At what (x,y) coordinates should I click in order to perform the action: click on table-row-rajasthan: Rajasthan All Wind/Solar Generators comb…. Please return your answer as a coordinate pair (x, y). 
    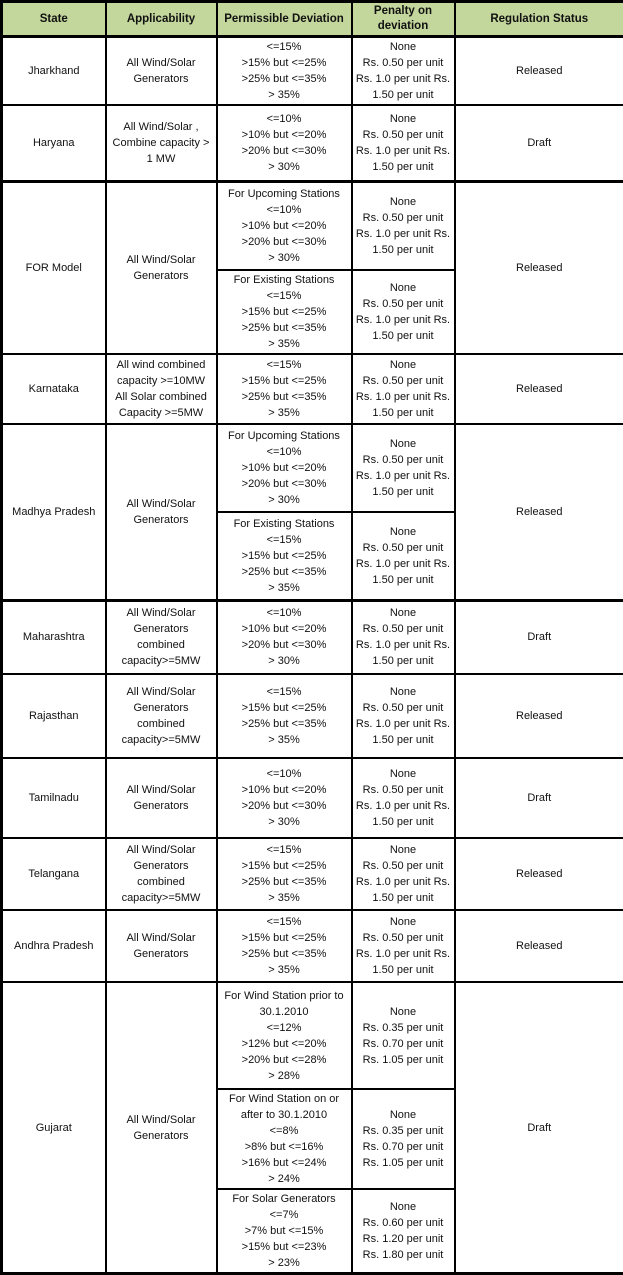
    Looking at the image, I should click on (312, 716).